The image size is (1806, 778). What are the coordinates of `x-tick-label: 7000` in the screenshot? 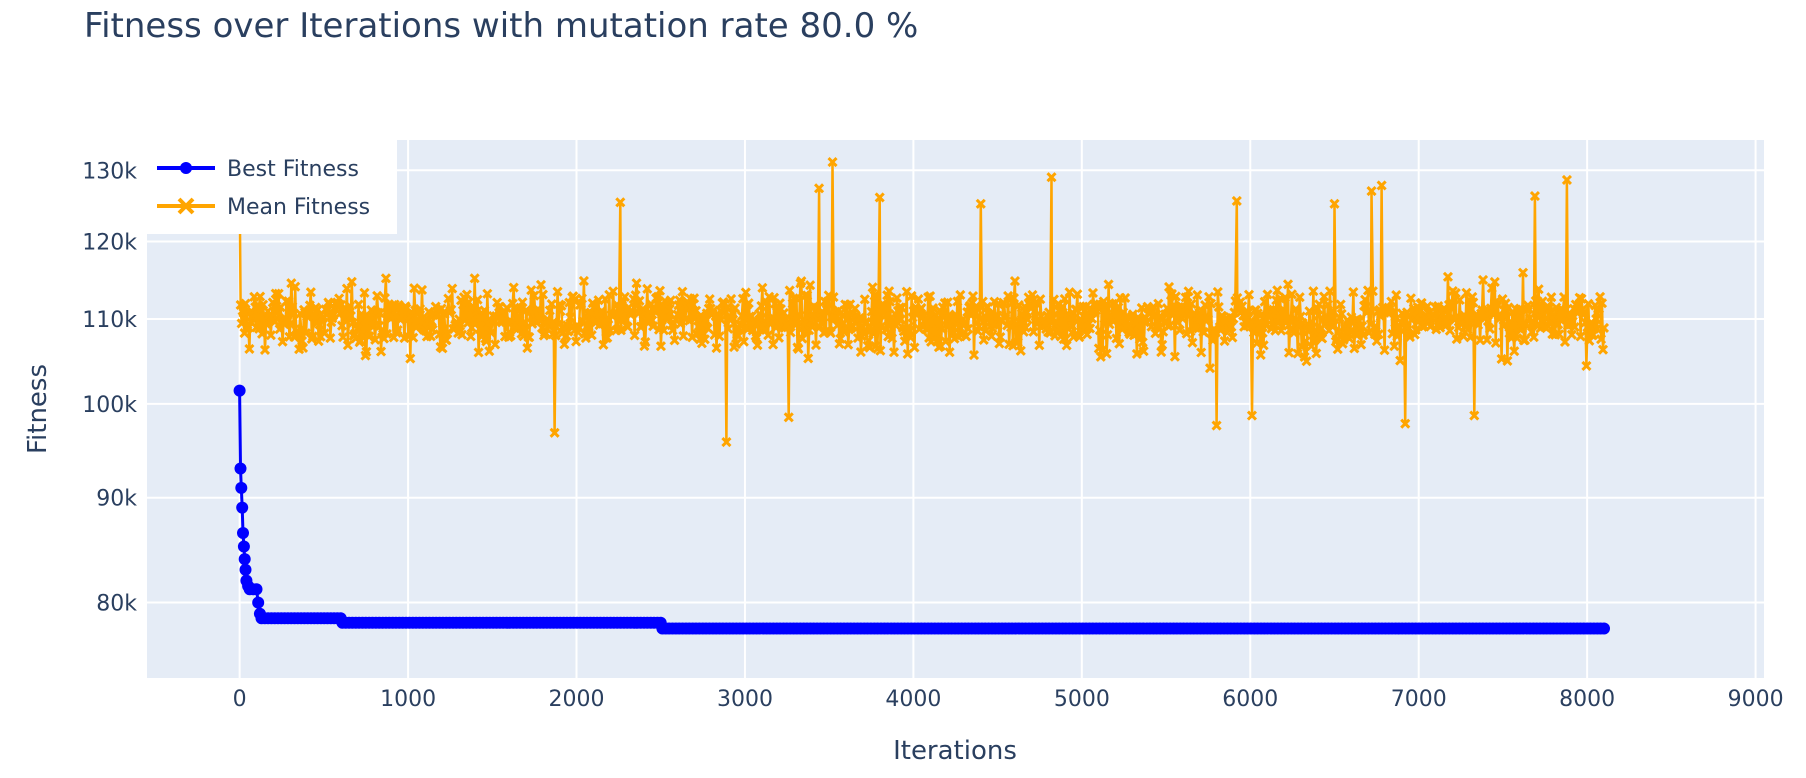 It's located at (1419, 699).